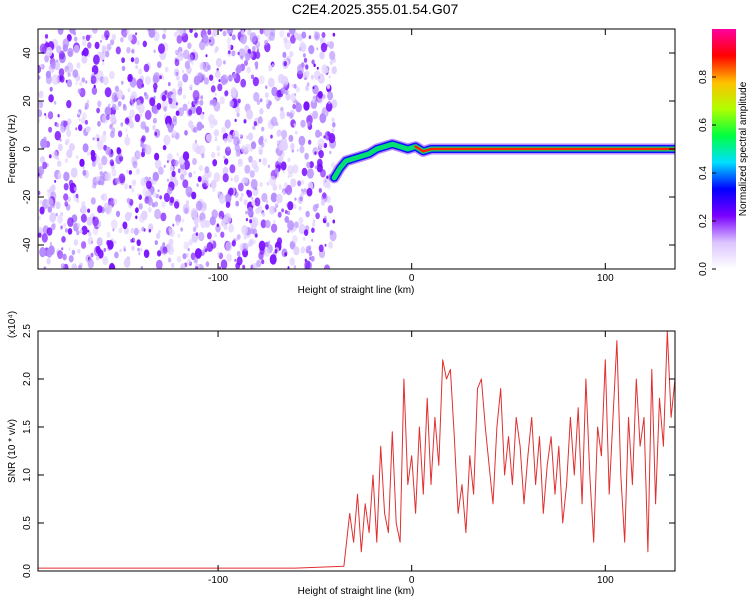 Image resolution: width=750 pixels, height=600 pixels. Describe the element at coordinates (356, 591) in the screenshot. I see `snr-x-axis-label: Height of straight line (km)` at that location.